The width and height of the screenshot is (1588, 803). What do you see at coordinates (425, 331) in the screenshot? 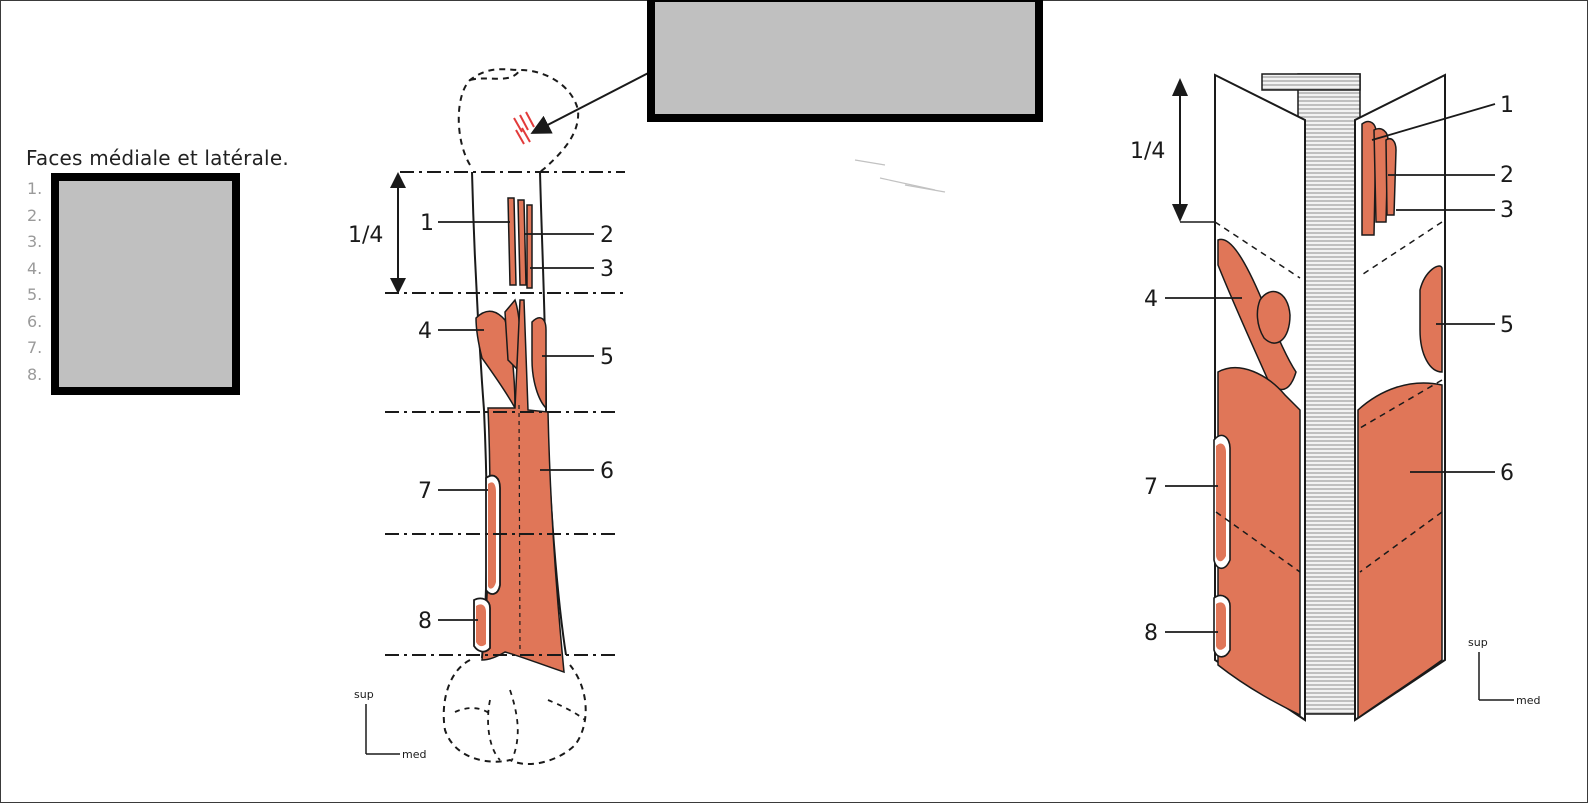
I see `callout-4: 4` at bounding box center [425, 331].